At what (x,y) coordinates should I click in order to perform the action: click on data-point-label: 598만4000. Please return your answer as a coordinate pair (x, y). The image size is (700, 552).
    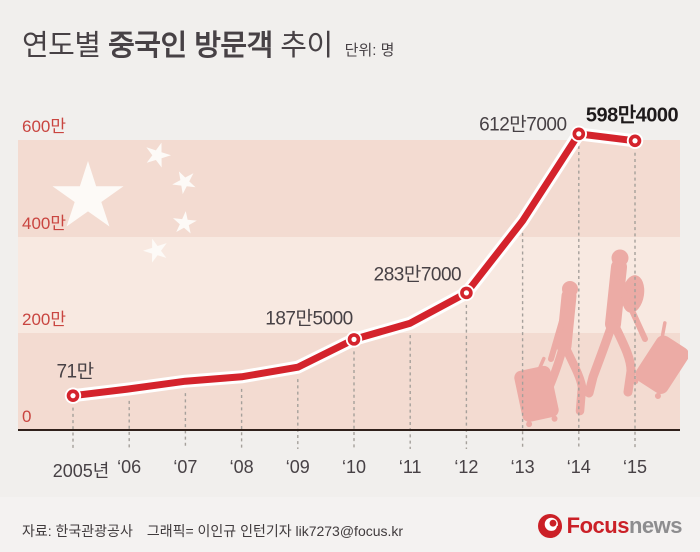
    Looking at the image, I should click on (632, 115).